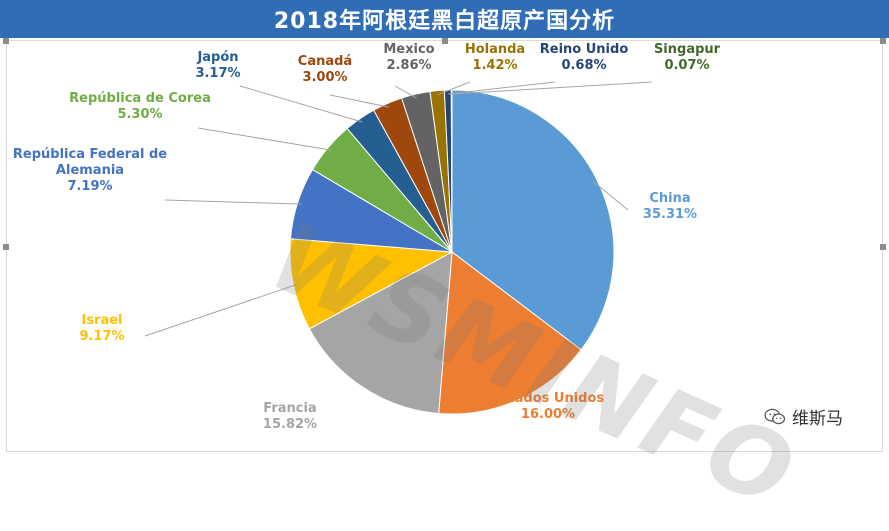 Image resolution: width=889 pixels, height=531 pixels. Describe the element at coordinates (817, 416) in the screenshot. I see `brand-name: 维斯马` at that location.